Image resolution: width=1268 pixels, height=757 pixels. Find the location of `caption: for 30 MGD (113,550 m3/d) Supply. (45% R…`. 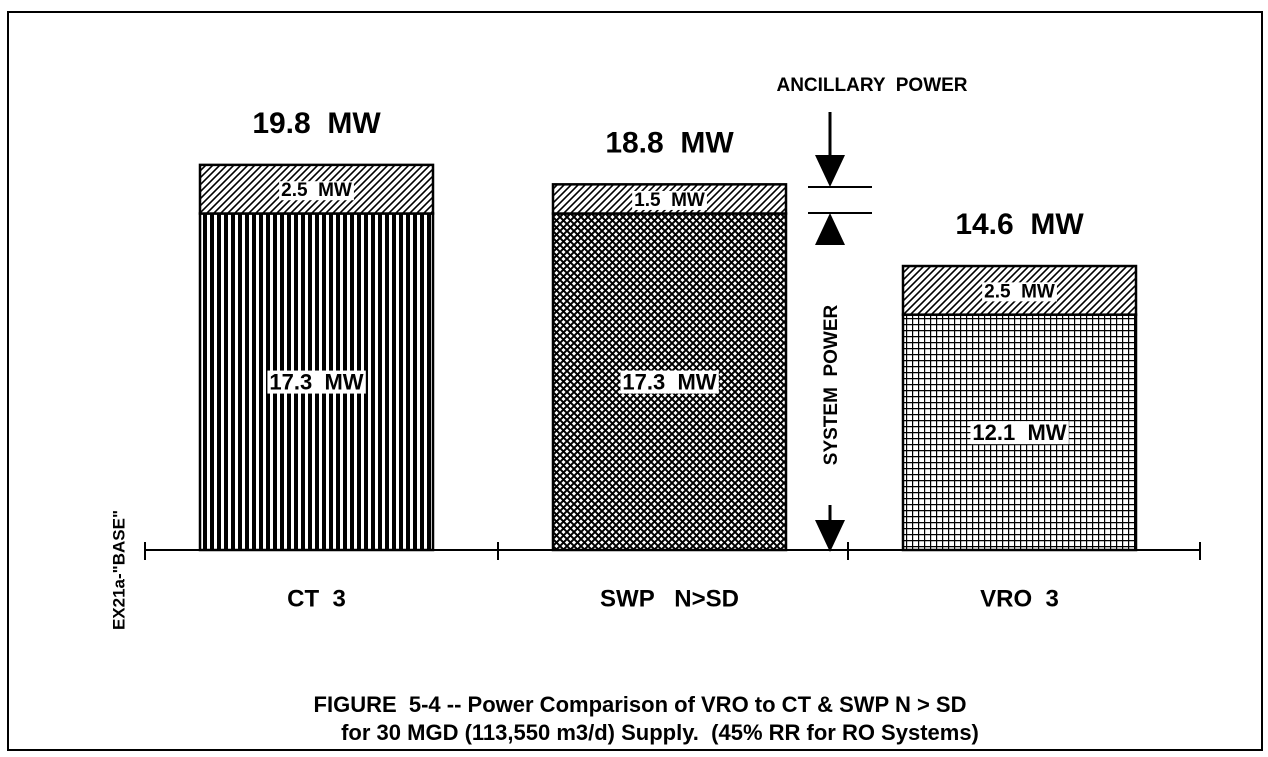

caption: for 30 MGD (113,550 m3/d) Supply. (45% R… is located at coordinates (660, 732).